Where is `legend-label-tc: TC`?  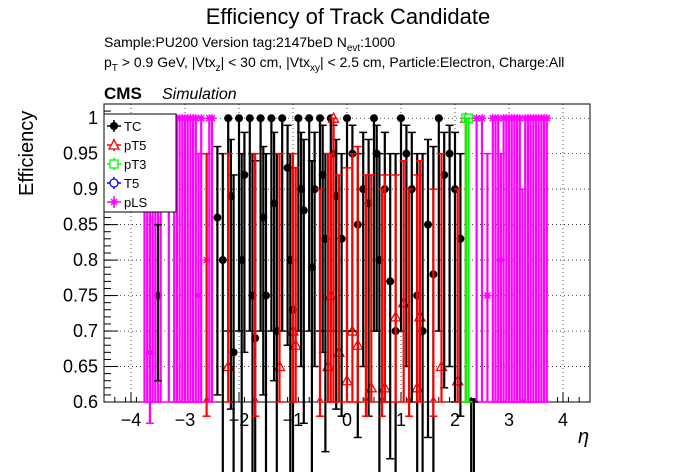
legend-label-tc: TC is located at coordinates (132, 126).